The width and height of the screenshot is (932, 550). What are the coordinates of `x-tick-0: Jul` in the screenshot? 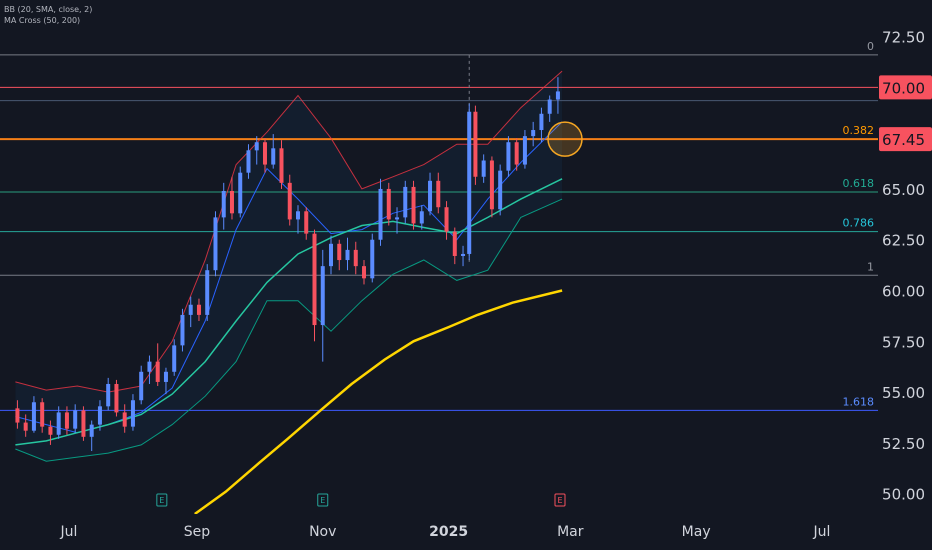 It's located at (69, 532).